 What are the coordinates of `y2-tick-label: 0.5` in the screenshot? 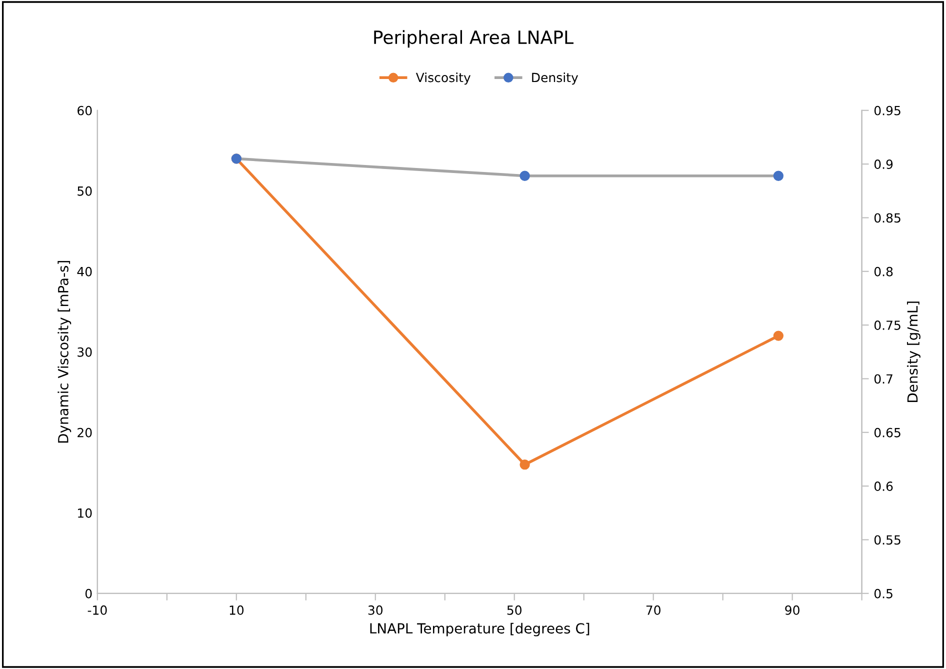 It's located at (883, 593).